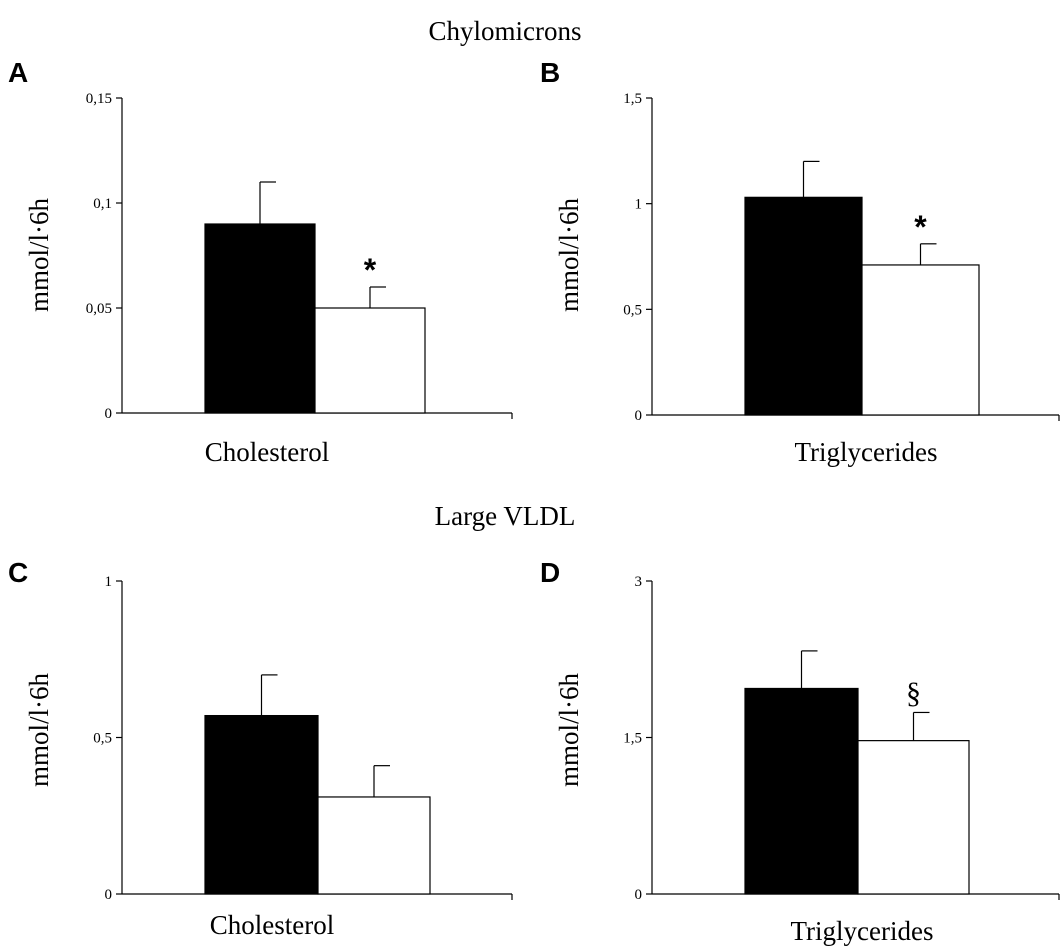 This screenshot has height=946, width=1061. What do you see at coordinates (99, 99) in the screenshot?
I see `y-tick-label: 0,15` at bounding box center [99, 99].